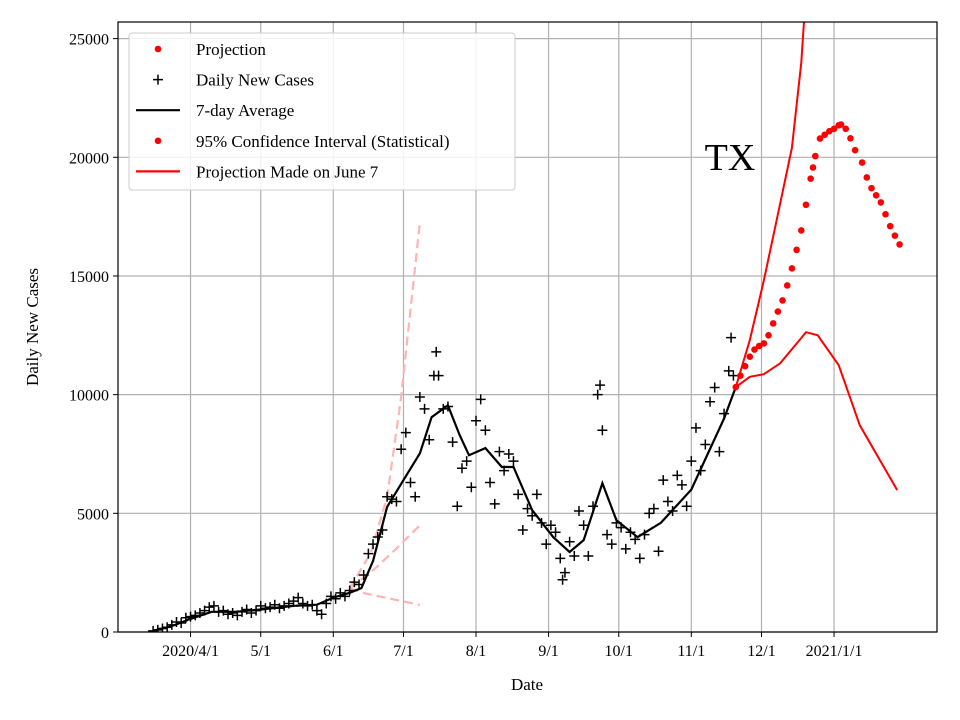  I want to click on x-axis-label: Date, so click(527, 684).